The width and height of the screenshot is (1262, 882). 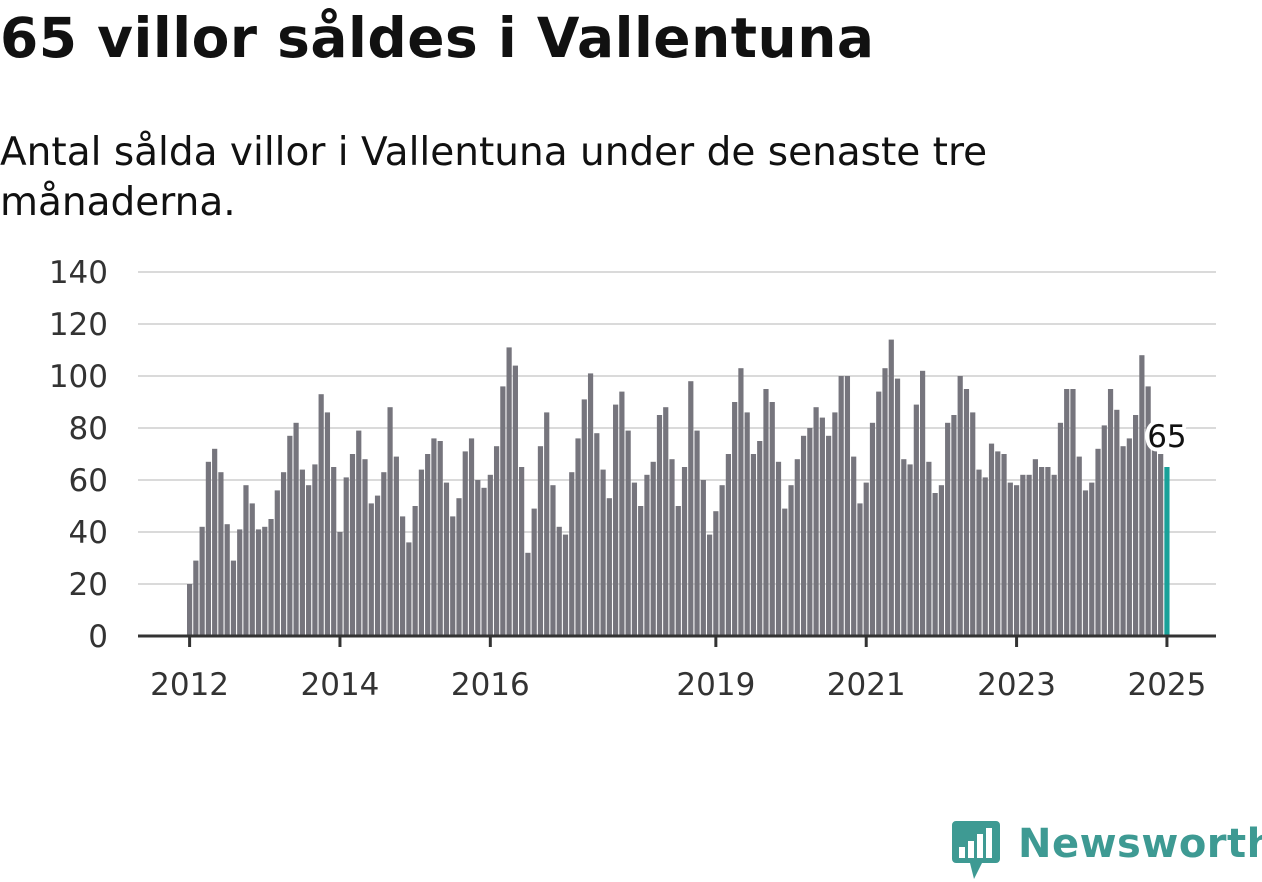 I want to click on newsworthy-logo: Newsworthy, so click(x=1106, y=850).